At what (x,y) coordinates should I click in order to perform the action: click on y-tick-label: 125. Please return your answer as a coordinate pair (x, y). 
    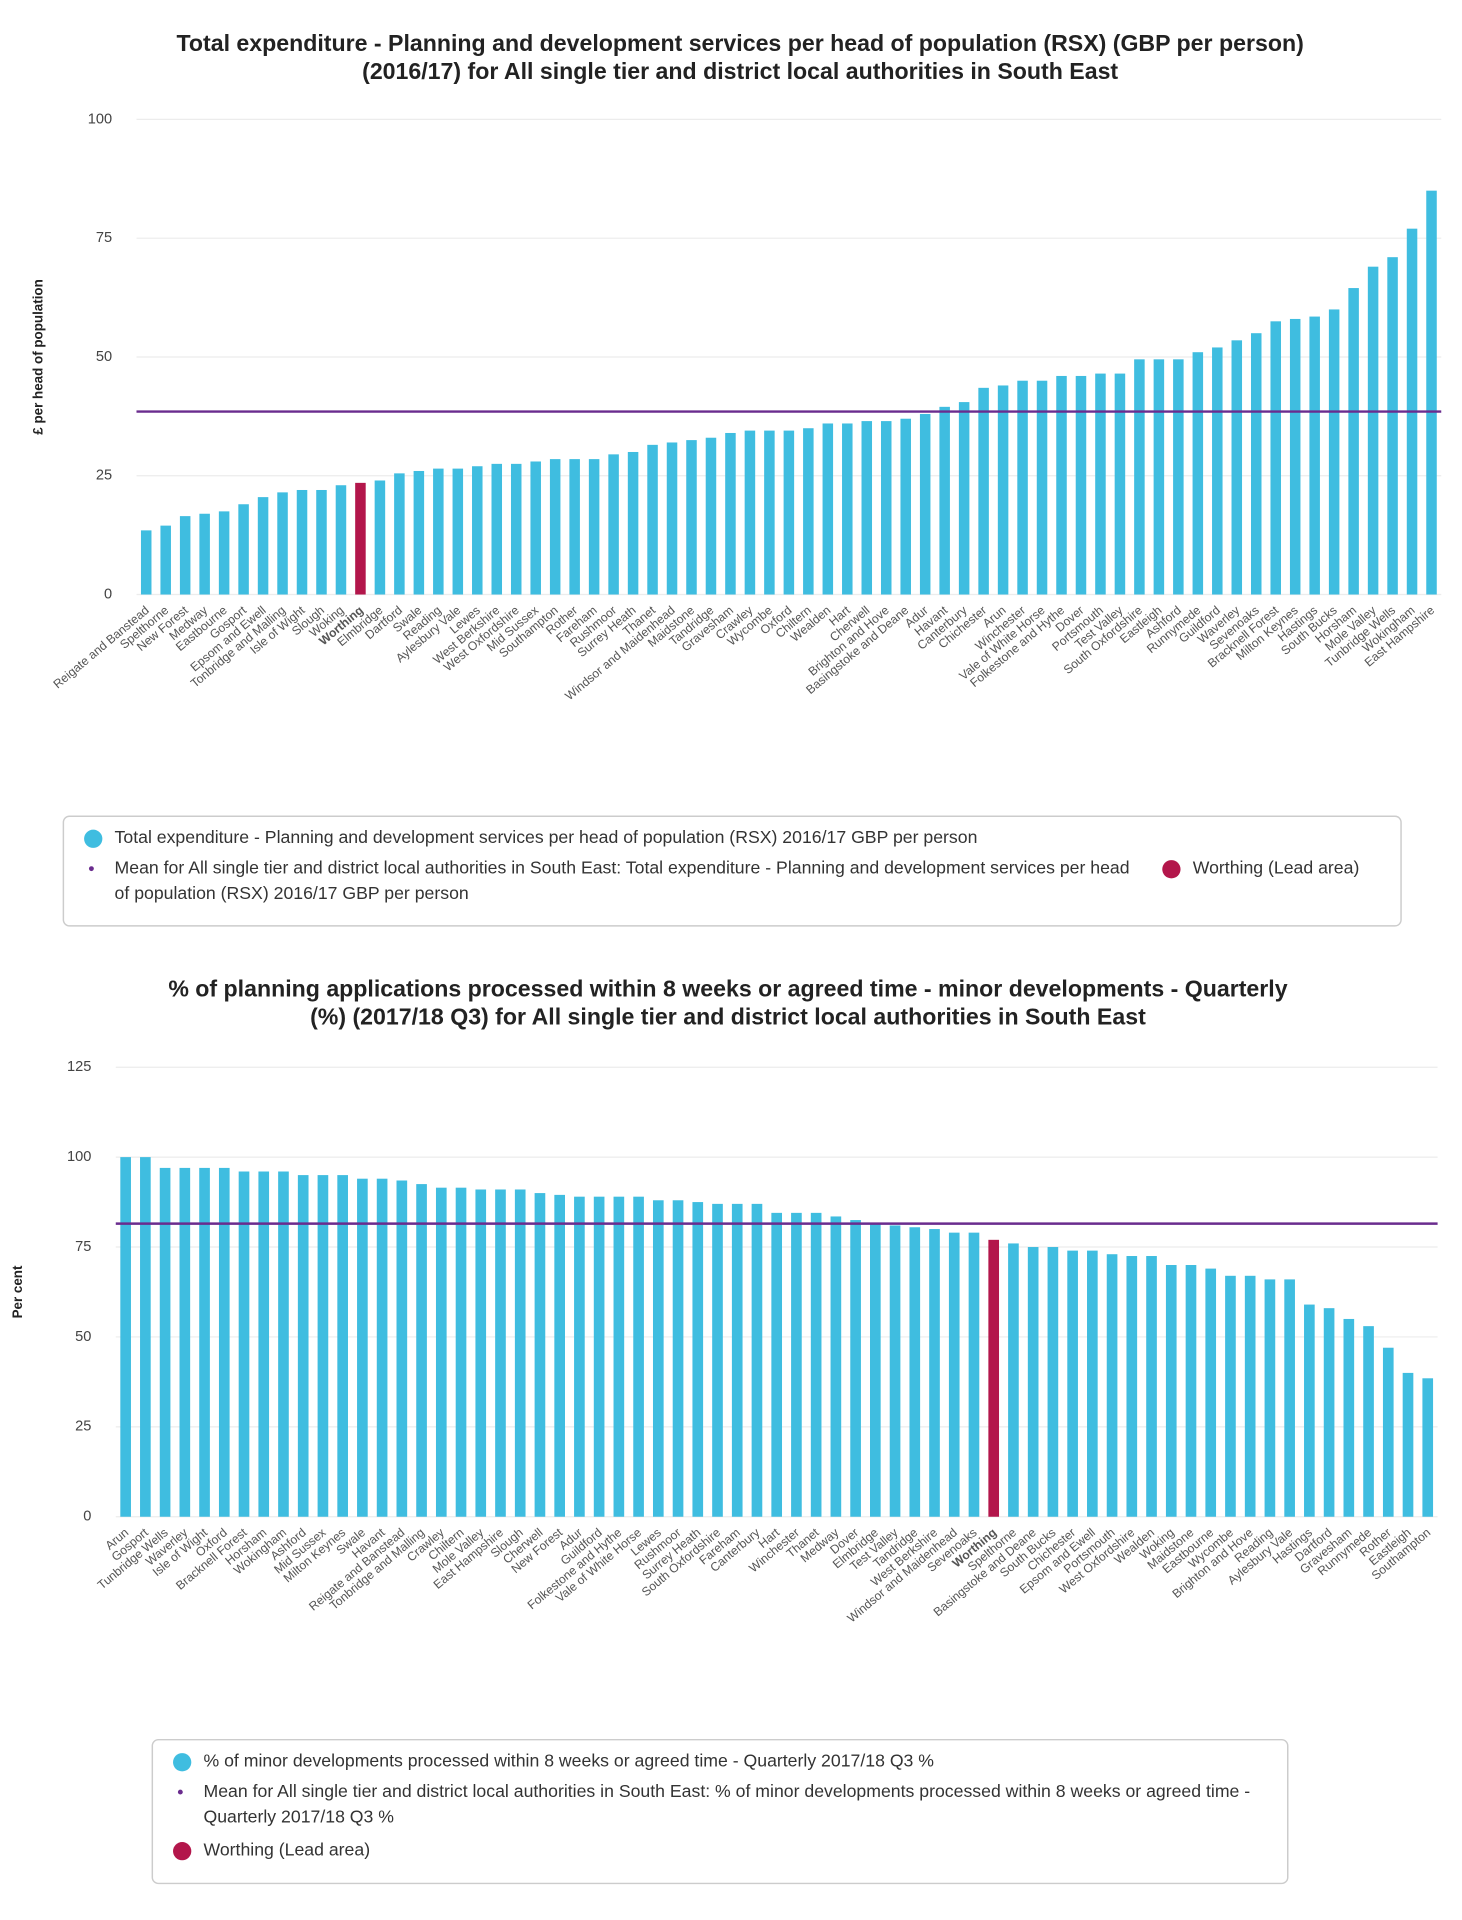
    Looking at the image, I should click on (79, 1067).